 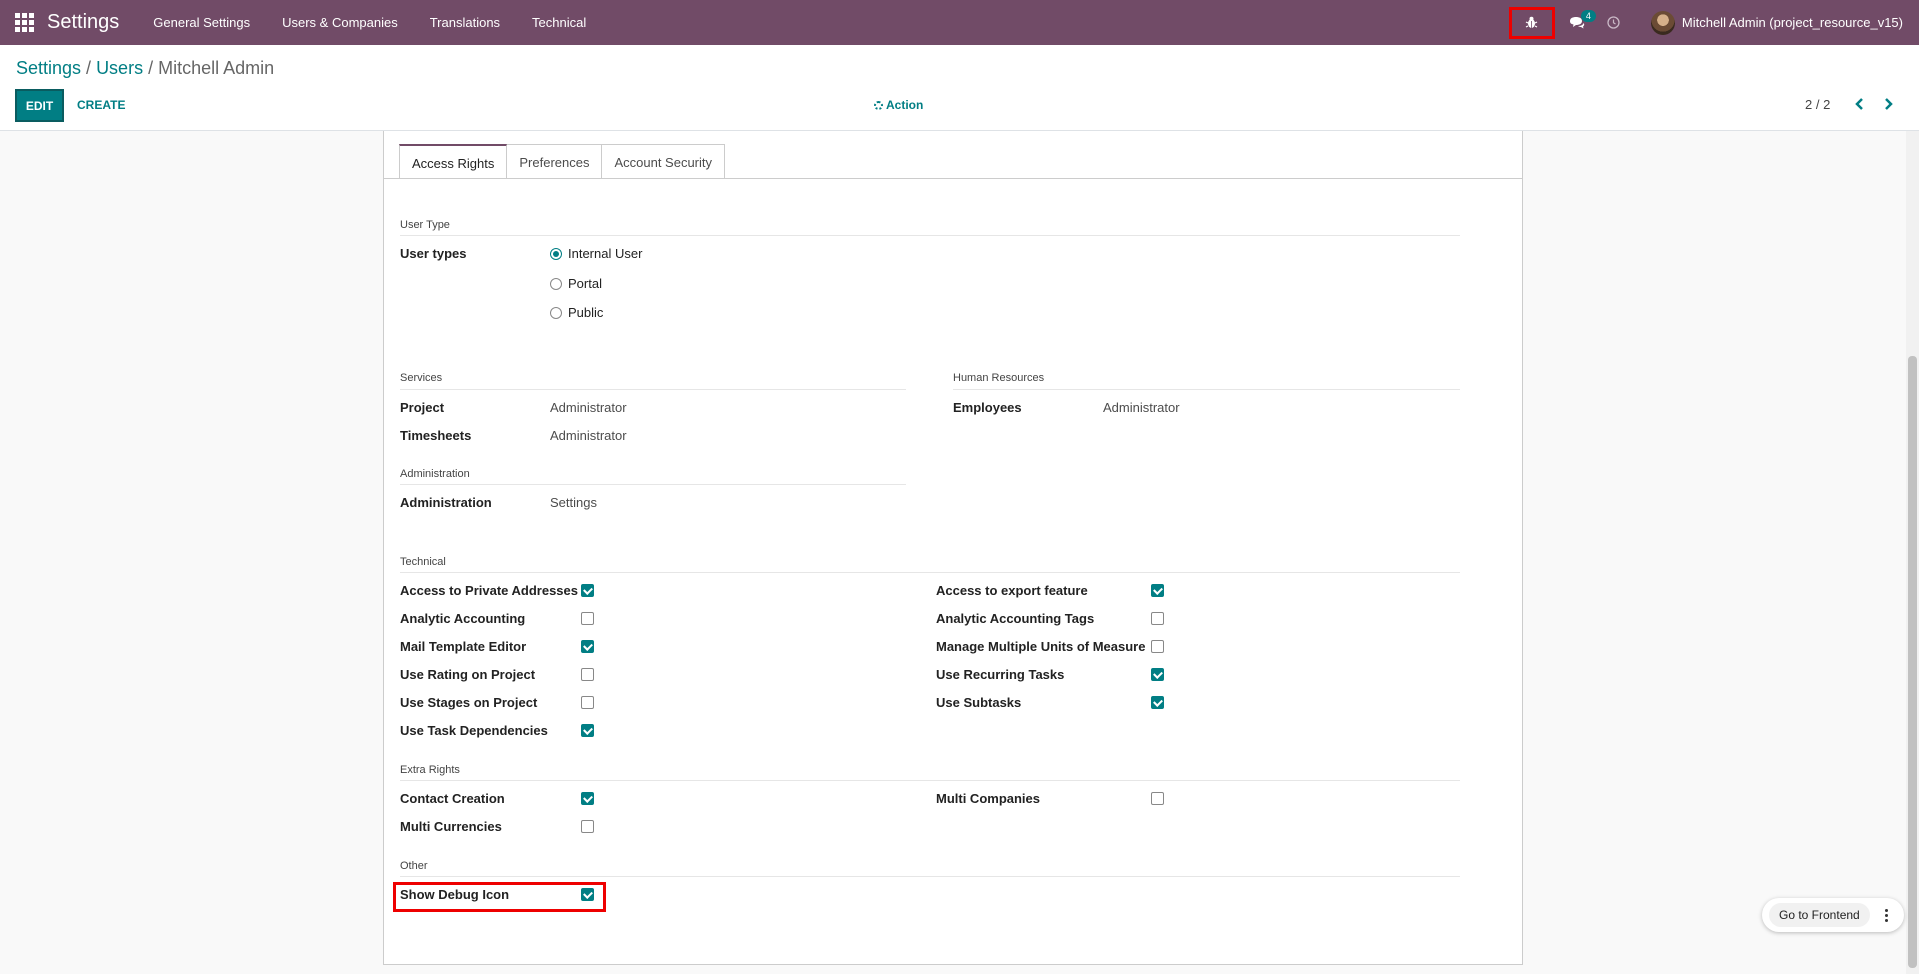 I want to click on debug-button, so click(x=1531, y=22).